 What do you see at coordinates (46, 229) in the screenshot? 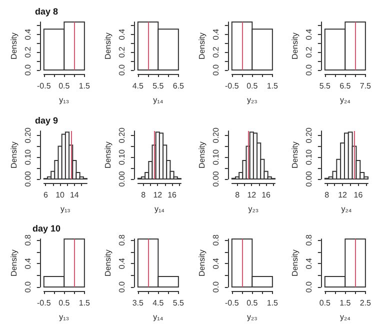
I see `chart-title: day 10` at bounding box center [46, 229].